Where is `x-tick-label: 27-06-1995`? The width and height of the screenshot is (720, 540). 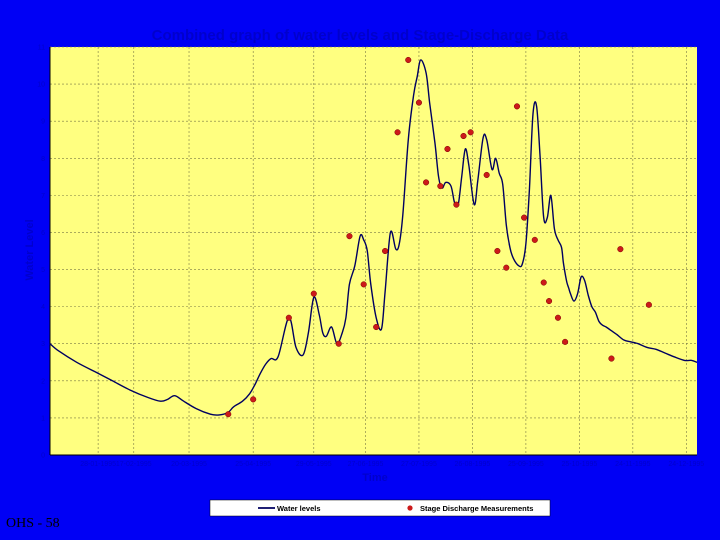 x-tick-label: 27-06-1995 is located at coordinates (366, 464).